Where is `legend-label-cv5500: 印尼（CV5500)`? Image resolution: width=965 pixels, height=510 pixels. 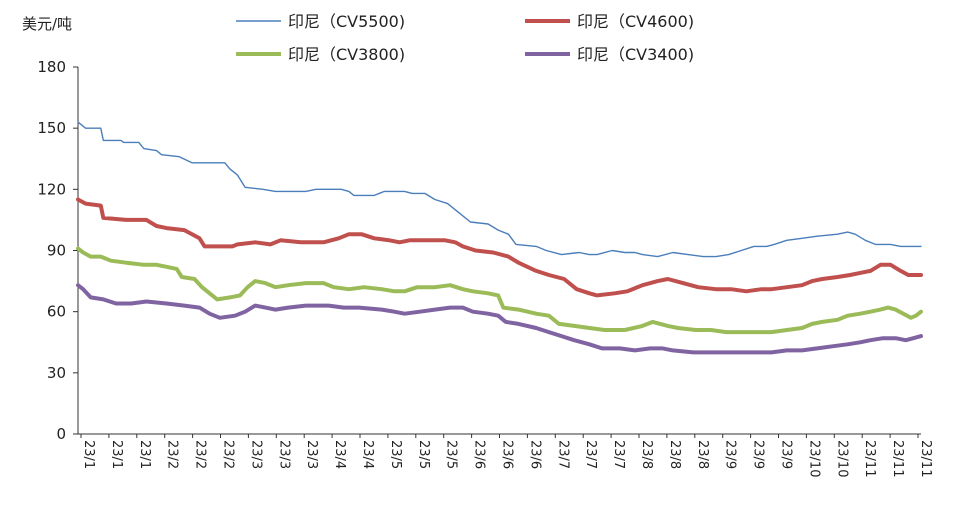
legend-label-cv5500: 印尼（CV5500) is located at coordinates (346, 21).